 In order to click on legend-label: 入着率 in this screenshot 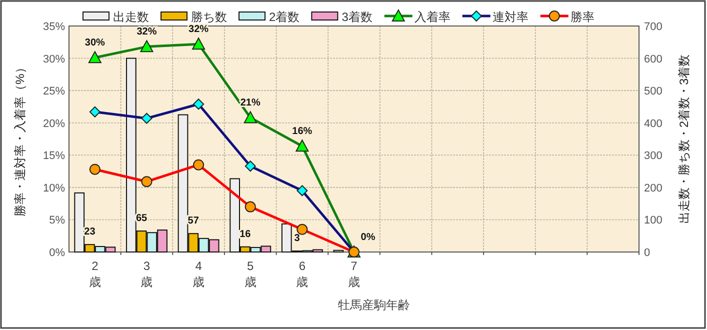, I will do `click(432, 17)`.